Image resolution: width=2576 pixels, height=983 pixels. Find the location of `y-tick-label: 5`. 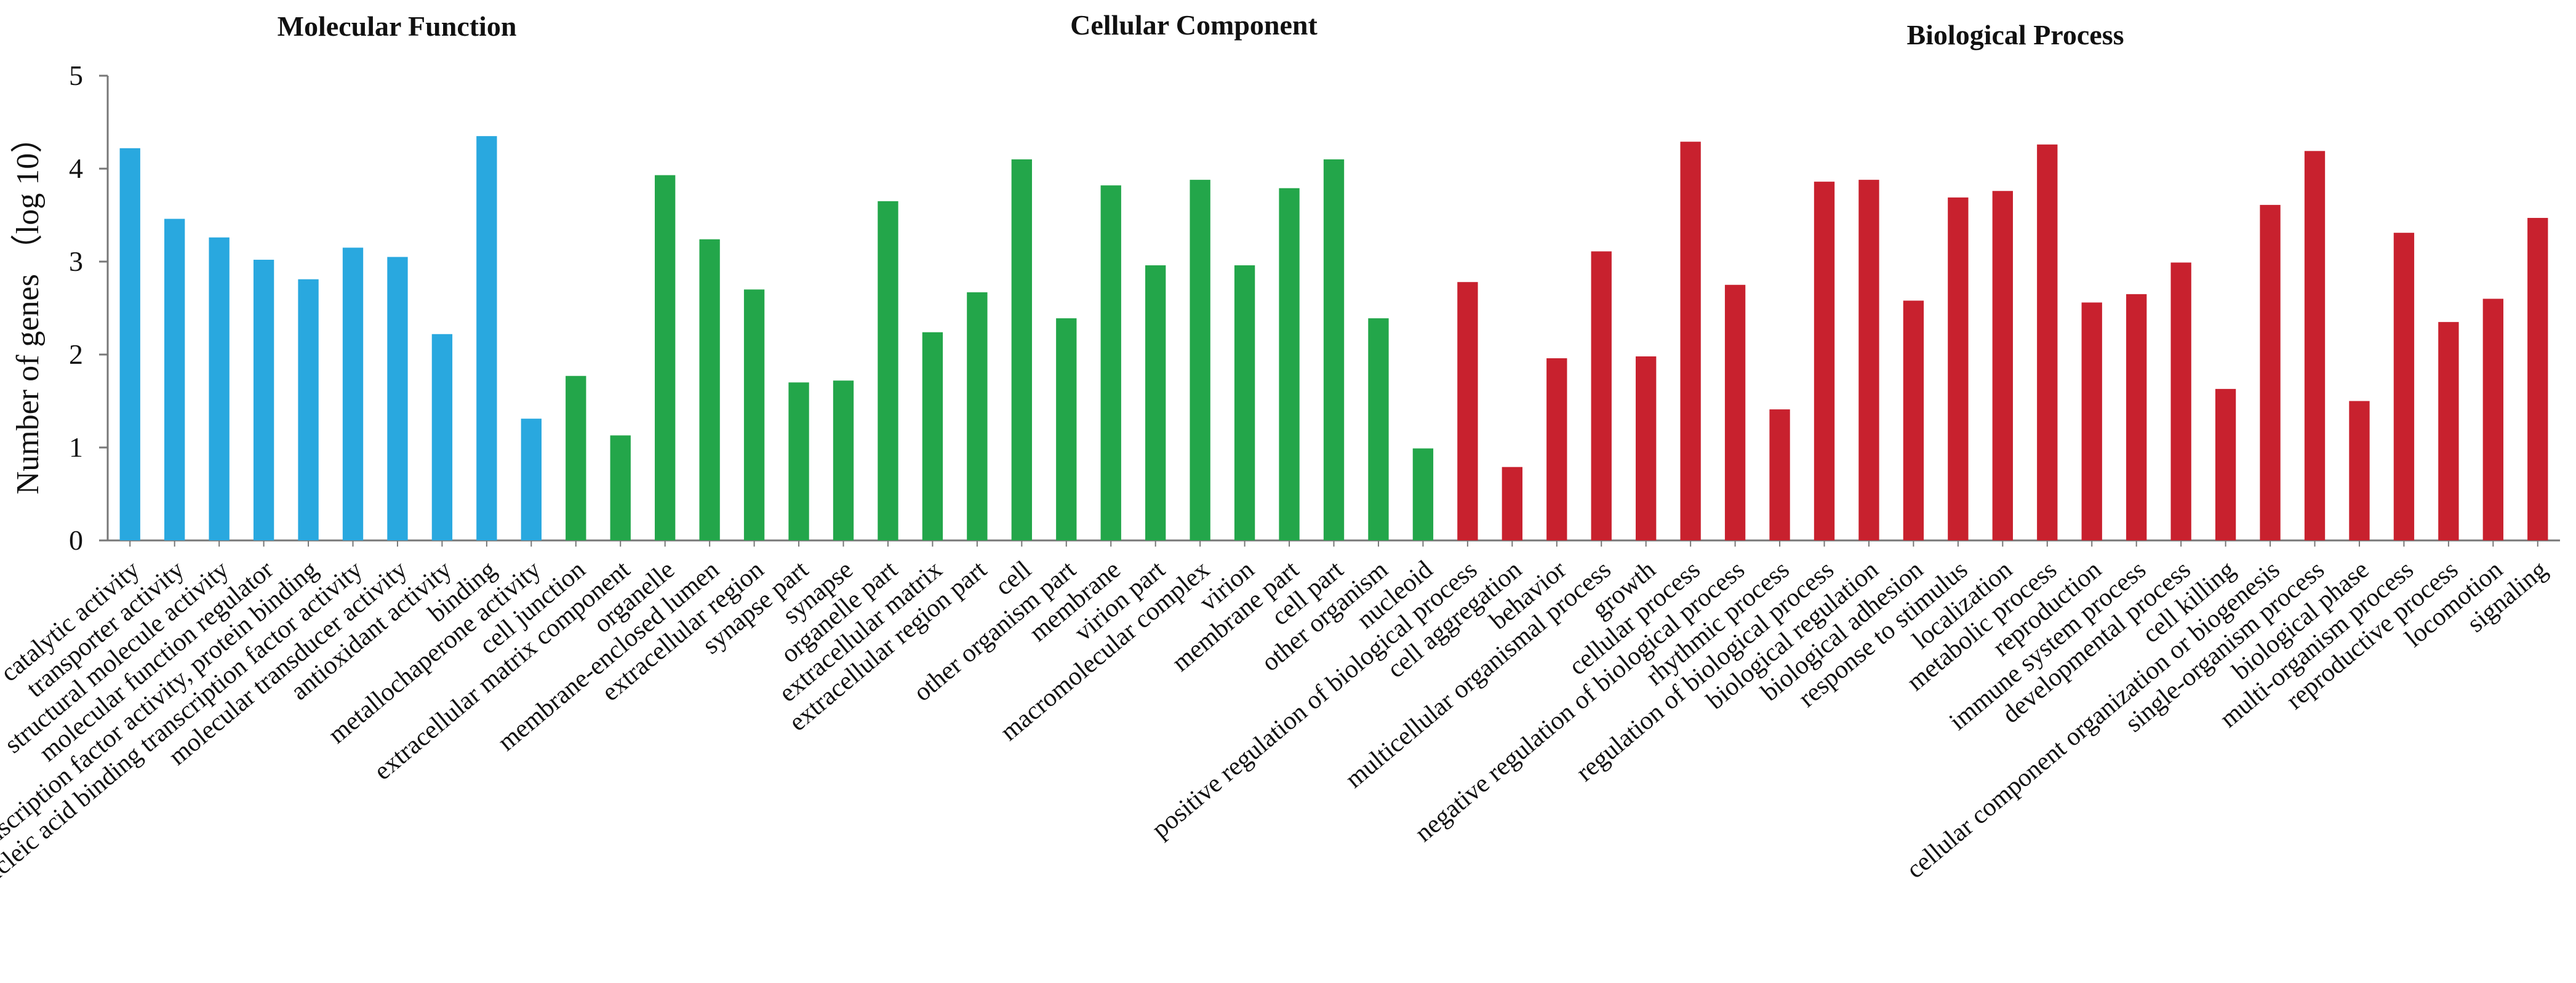

y-tick-label: 5 is located at coordinates (76, 75).